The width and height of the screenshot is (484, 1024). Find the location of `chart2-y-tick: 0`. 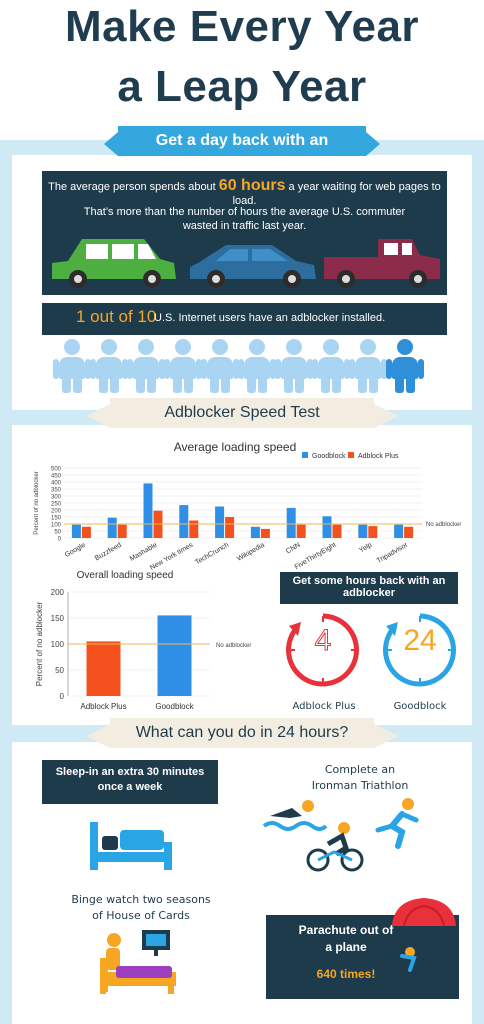

chart2-y-tick: 0 is located at coordinates (62, 696).